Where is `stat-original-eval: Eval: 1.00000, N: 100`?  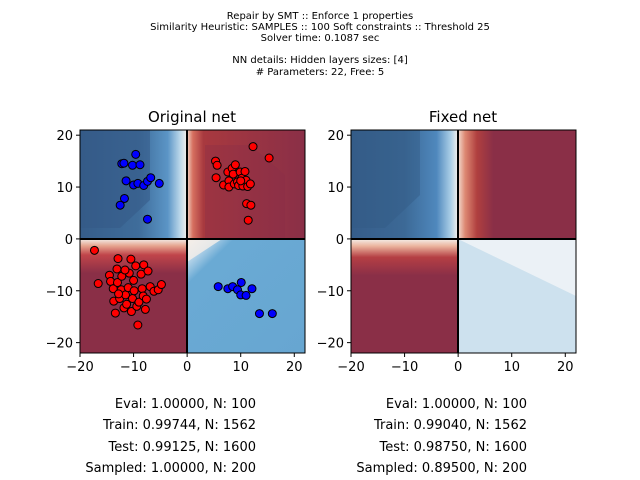 stat-original-eval: Eval: 1.00000, N: 100 is located at coordinates (185, 404).